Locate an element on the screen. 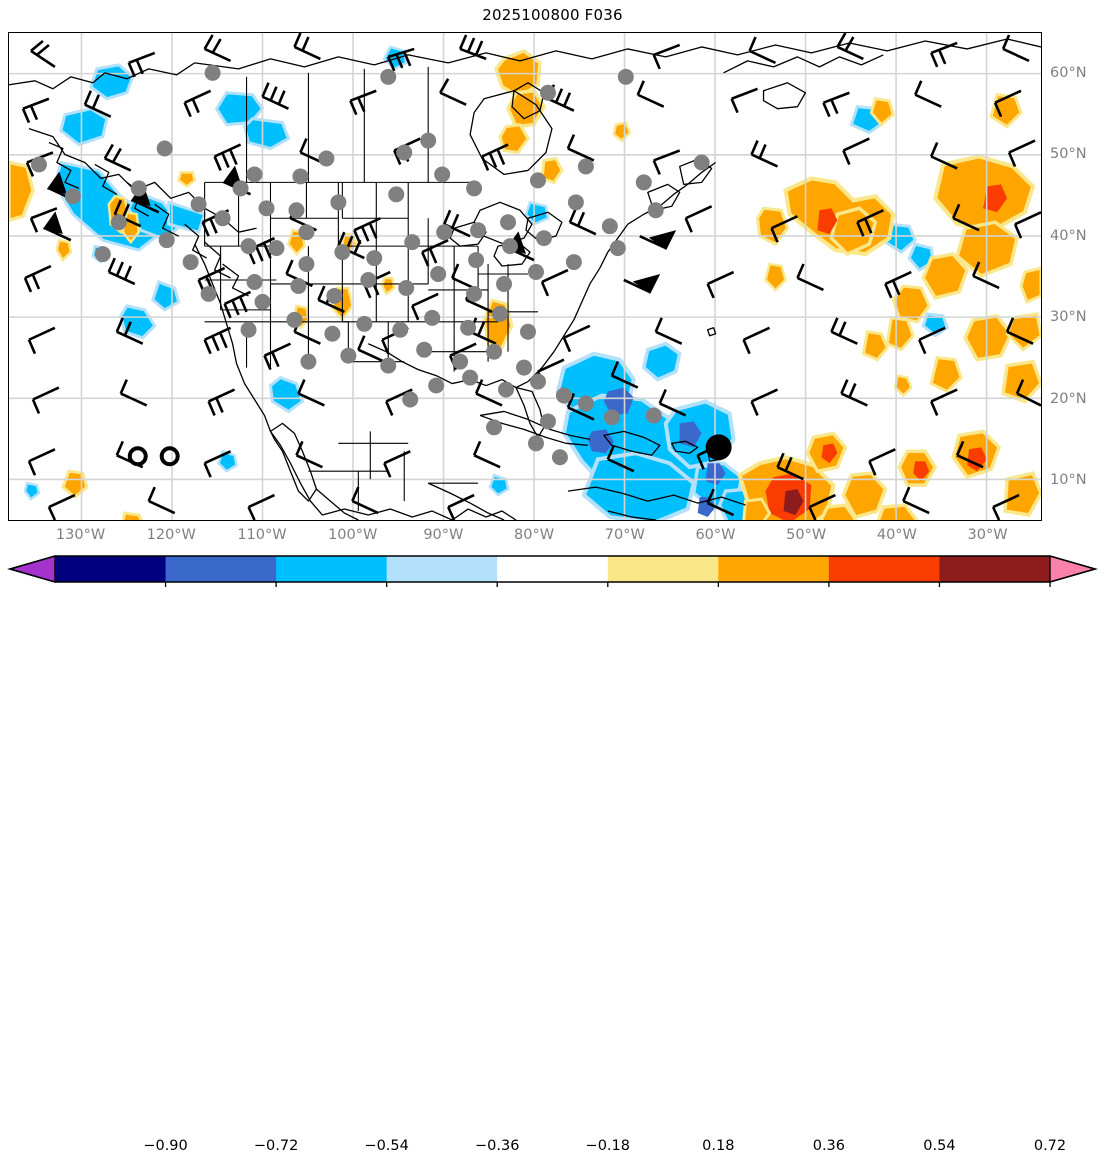 Image resolution: width=1105 pixels, height=1154 pixels. lat-tick-label-4: 20°N is located at coordinates (1068, 398).